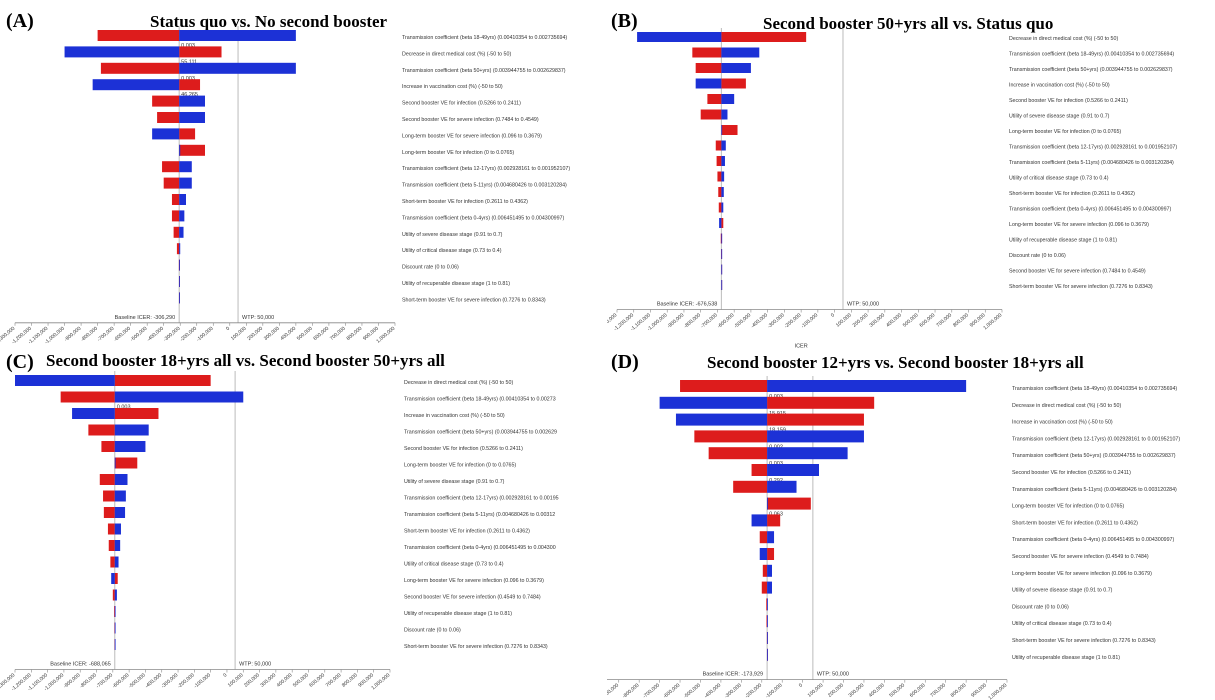  What do you see at coordinates (979, 690) in the screenshot?
I see `x-tick-label: 900,000` at bounding box center [979, 690].